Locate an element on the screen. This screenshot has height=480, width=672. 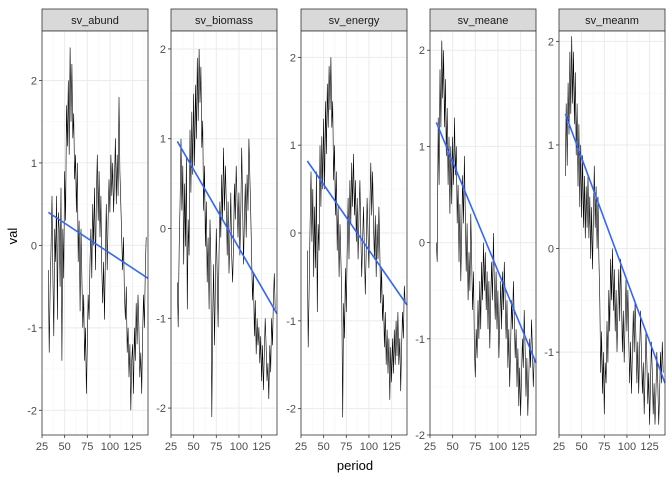
trend-line-sv_biomass is located at coordinates (227, 228).